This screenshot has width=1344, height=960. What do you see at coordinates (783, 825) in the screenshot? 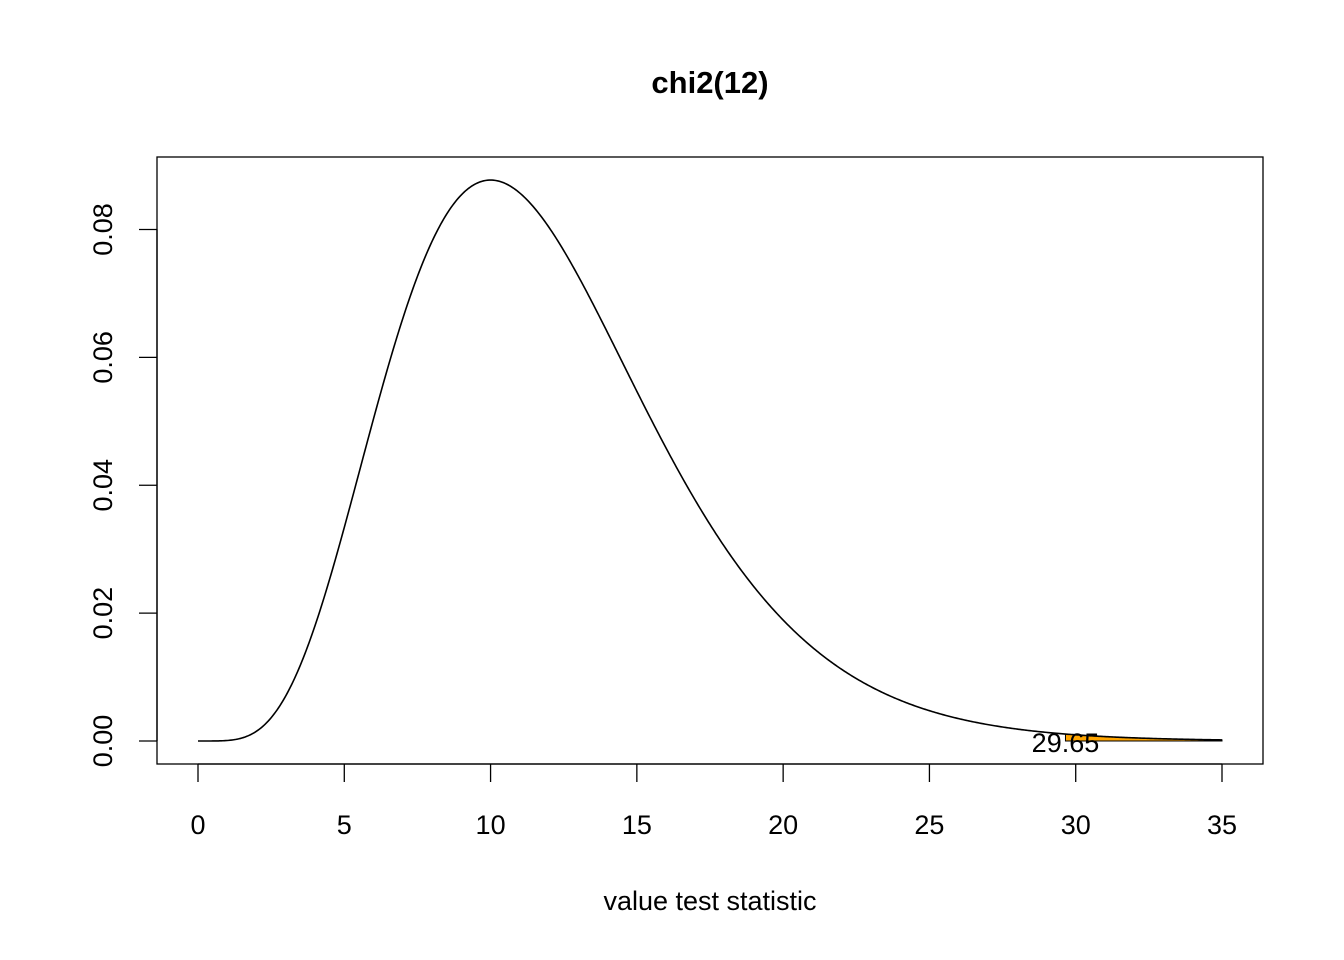
I see `x-tick-label: 20` at bounding box center [783, 825].